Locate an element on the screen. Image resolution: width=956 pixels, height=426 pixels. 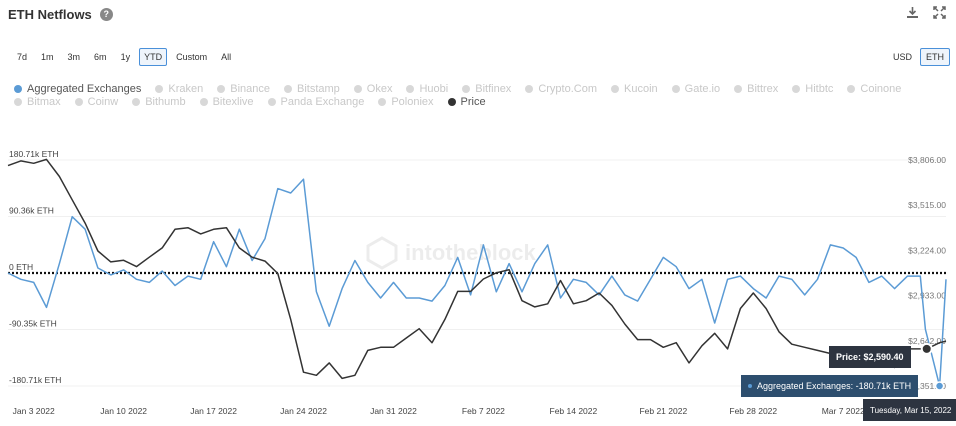
netflow-hover-marker is located at coordinates (939, 386).